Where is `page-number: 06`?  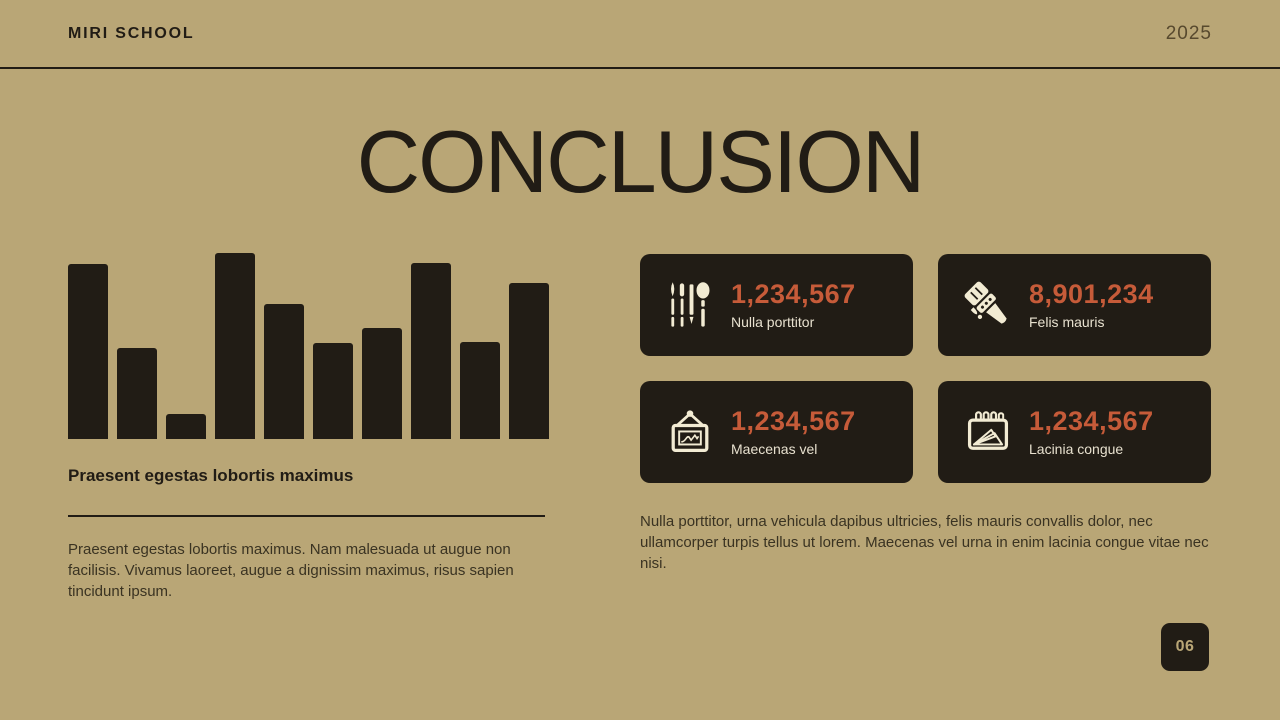
page-number: 06 is located at coordinates (1185, 646).